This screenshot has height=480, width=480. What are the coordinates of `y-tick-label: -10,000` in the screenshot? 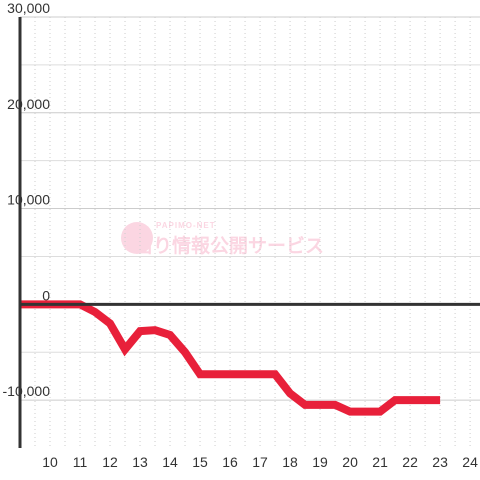 It's located at (27, 391).